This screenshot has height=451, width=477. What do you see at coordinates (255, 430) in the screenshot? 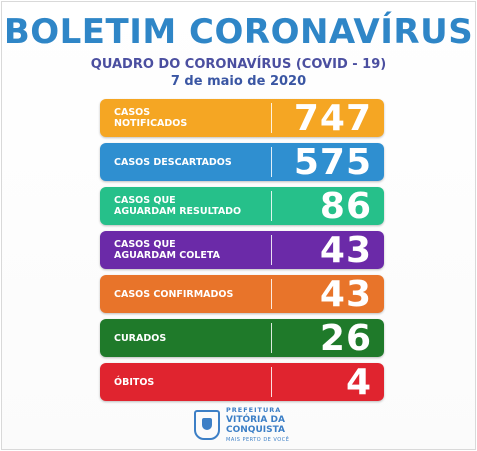
I see `logo-line-3: CONQUISTA` at bounding box center [255, 430].